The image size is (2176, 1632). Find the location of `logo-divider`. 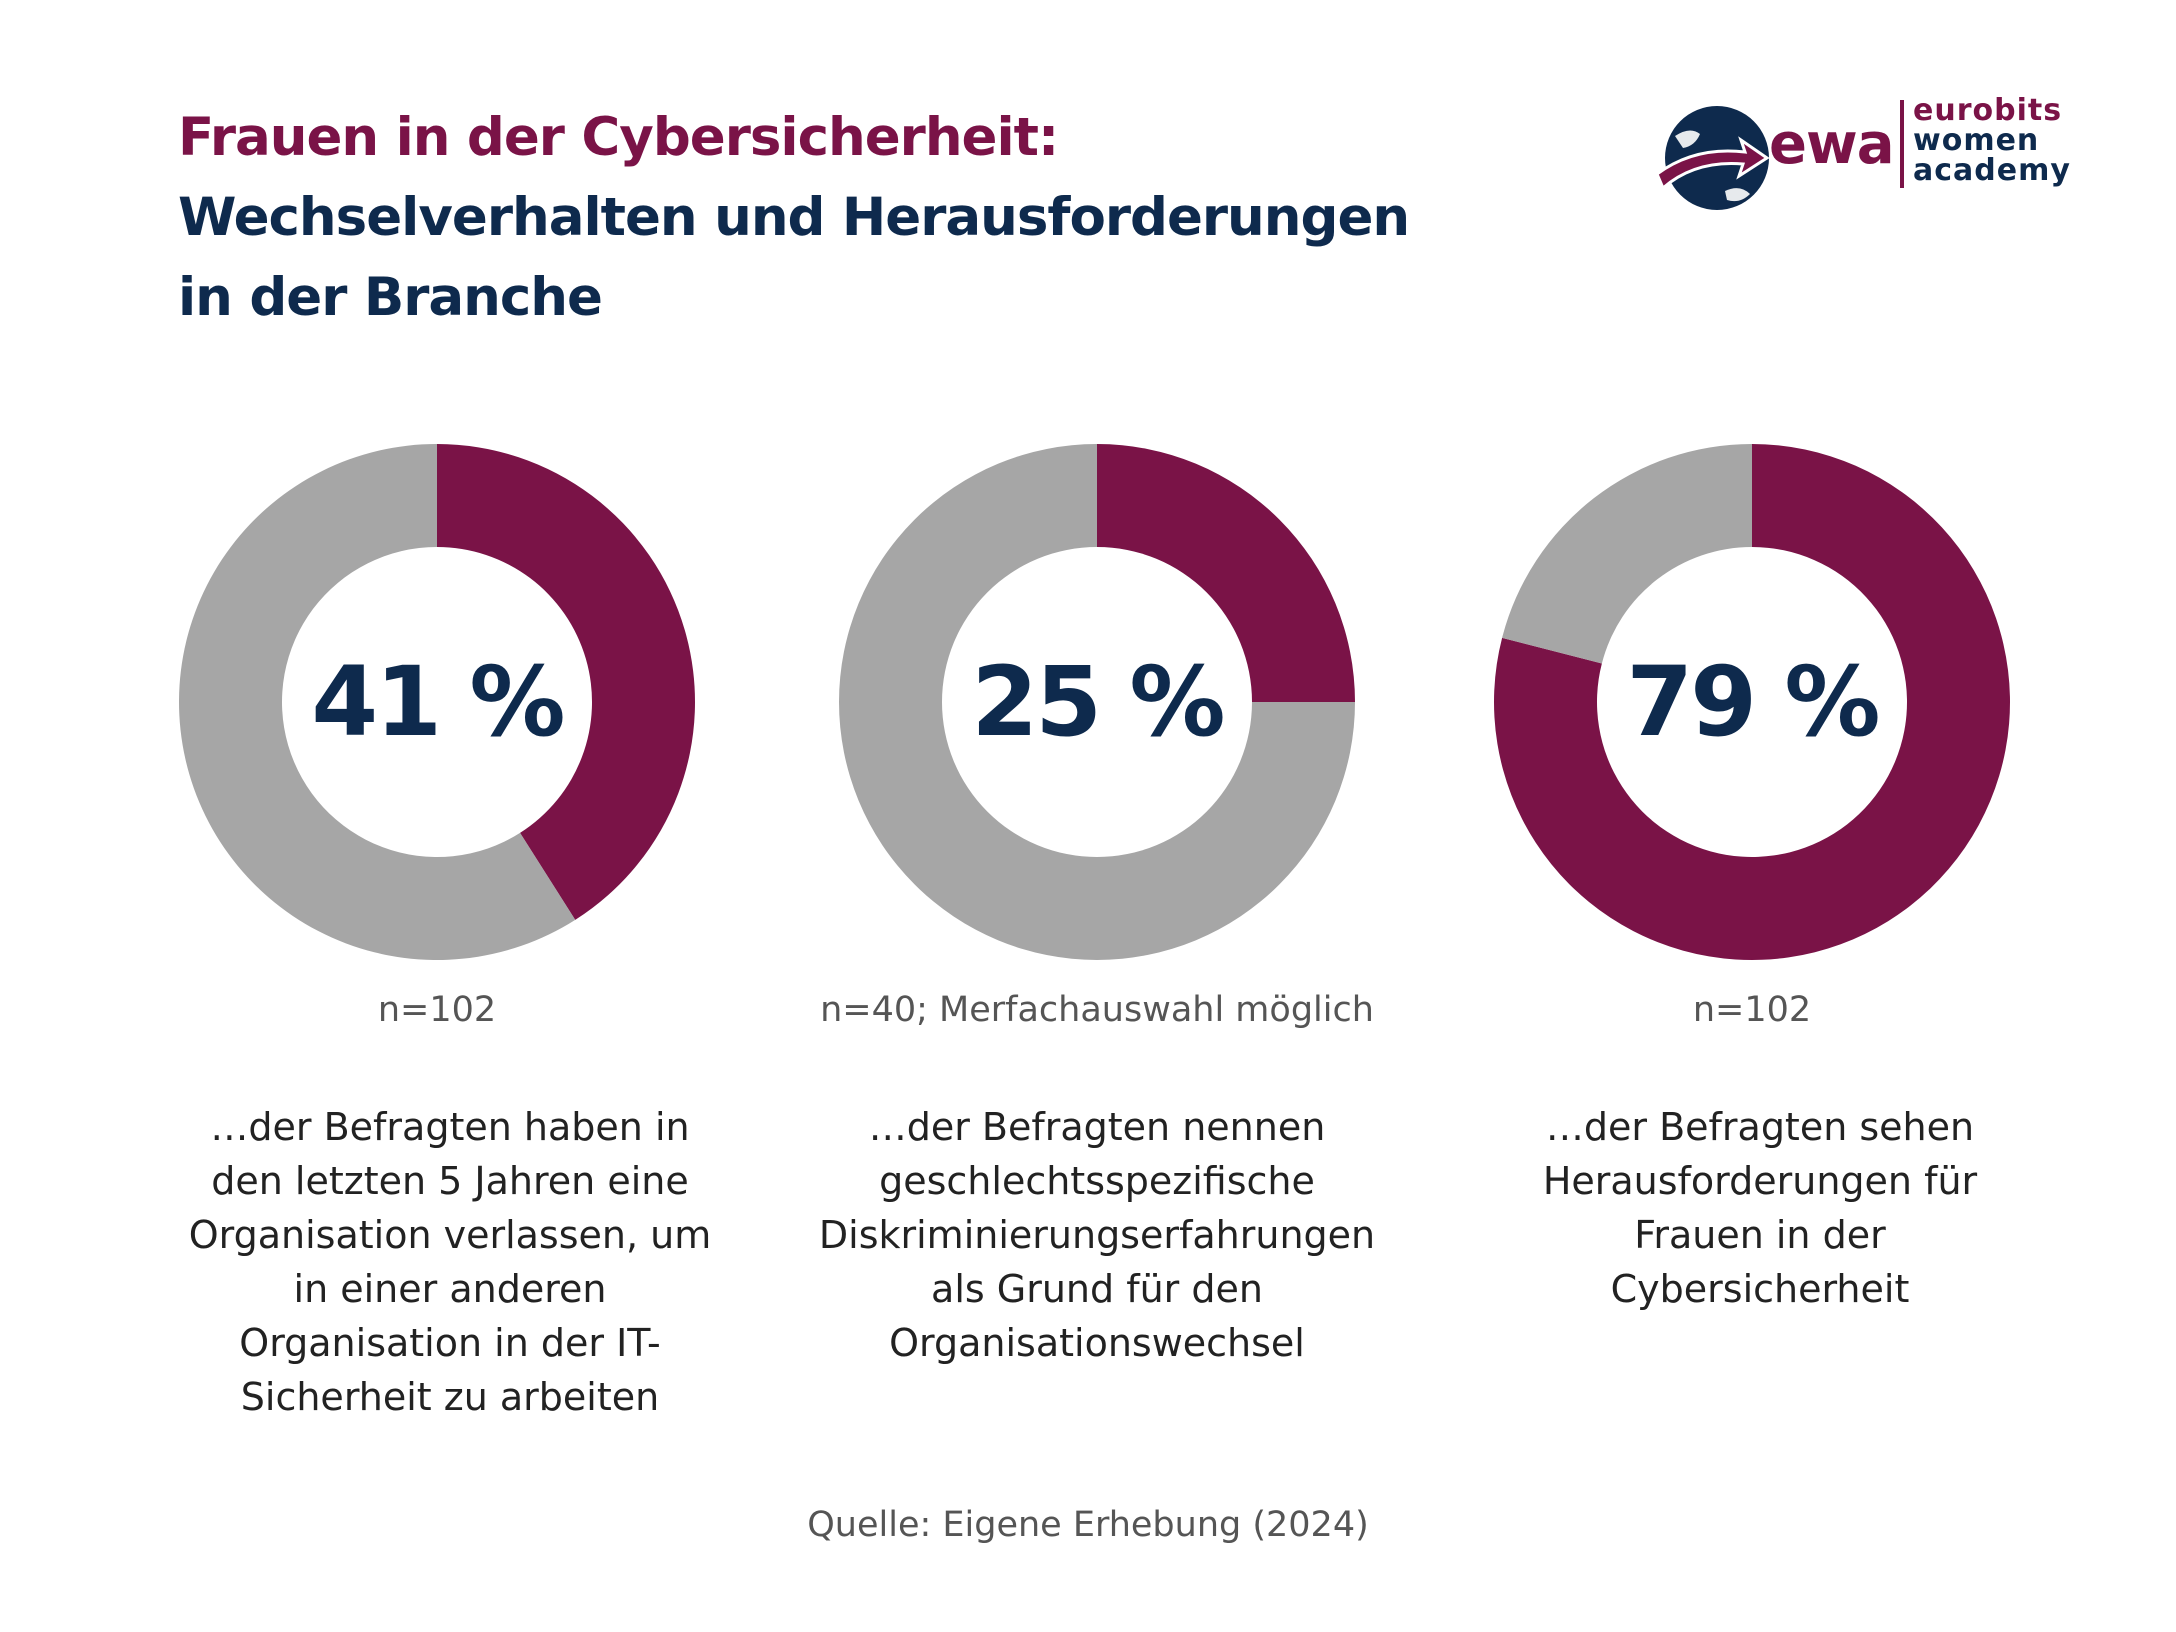

logo-divider is located at coordinates (1902, 144).